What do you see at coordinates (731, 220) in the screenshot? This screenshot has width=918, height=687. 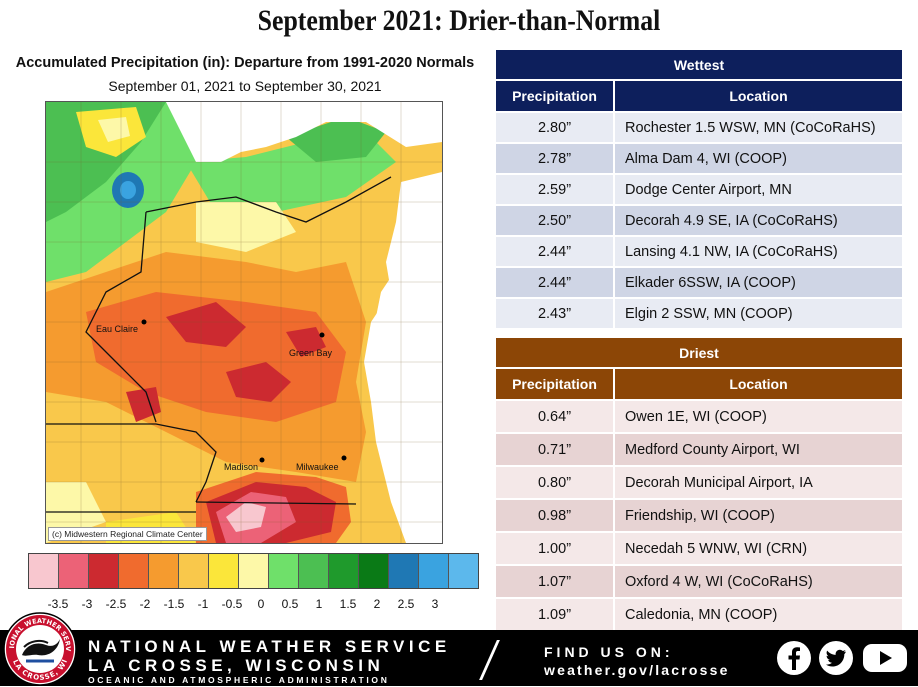 I see `location-name: Decorah 4.9 SE, IA (CoCoRaHS)` at bounding box center [731, 220].